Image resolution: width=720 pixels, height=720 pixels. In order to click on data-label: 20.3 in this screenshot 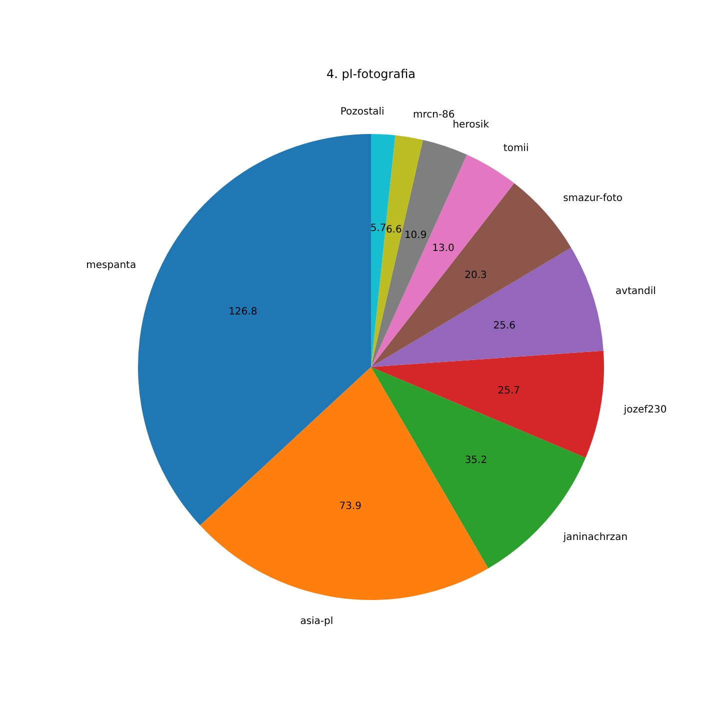, I will do `click(475, 275)`.